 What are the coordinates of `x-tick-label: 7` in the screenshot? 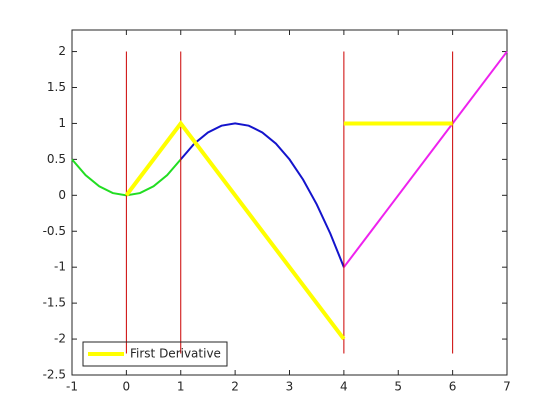 It's located at (507, 387).